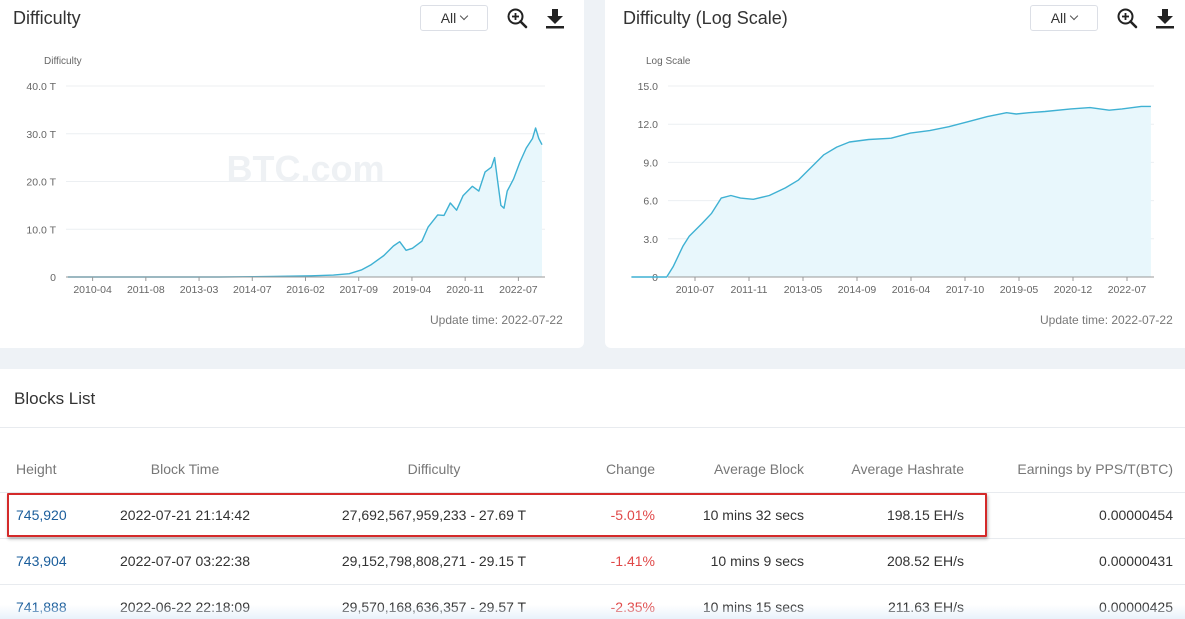 Image resolution: width=1185 pixels, height=619 pixels. Describe the element at coordinates (624, 561) in the screenshot. I see `change-value: -1.41%` at that location.